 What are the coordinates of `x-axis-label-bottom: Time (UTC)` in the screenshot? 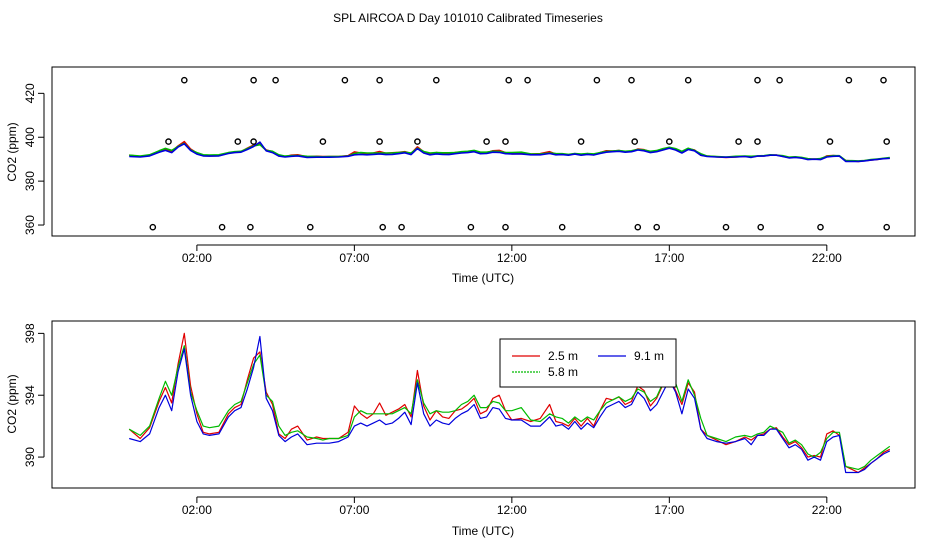 It's located at (483, 531).